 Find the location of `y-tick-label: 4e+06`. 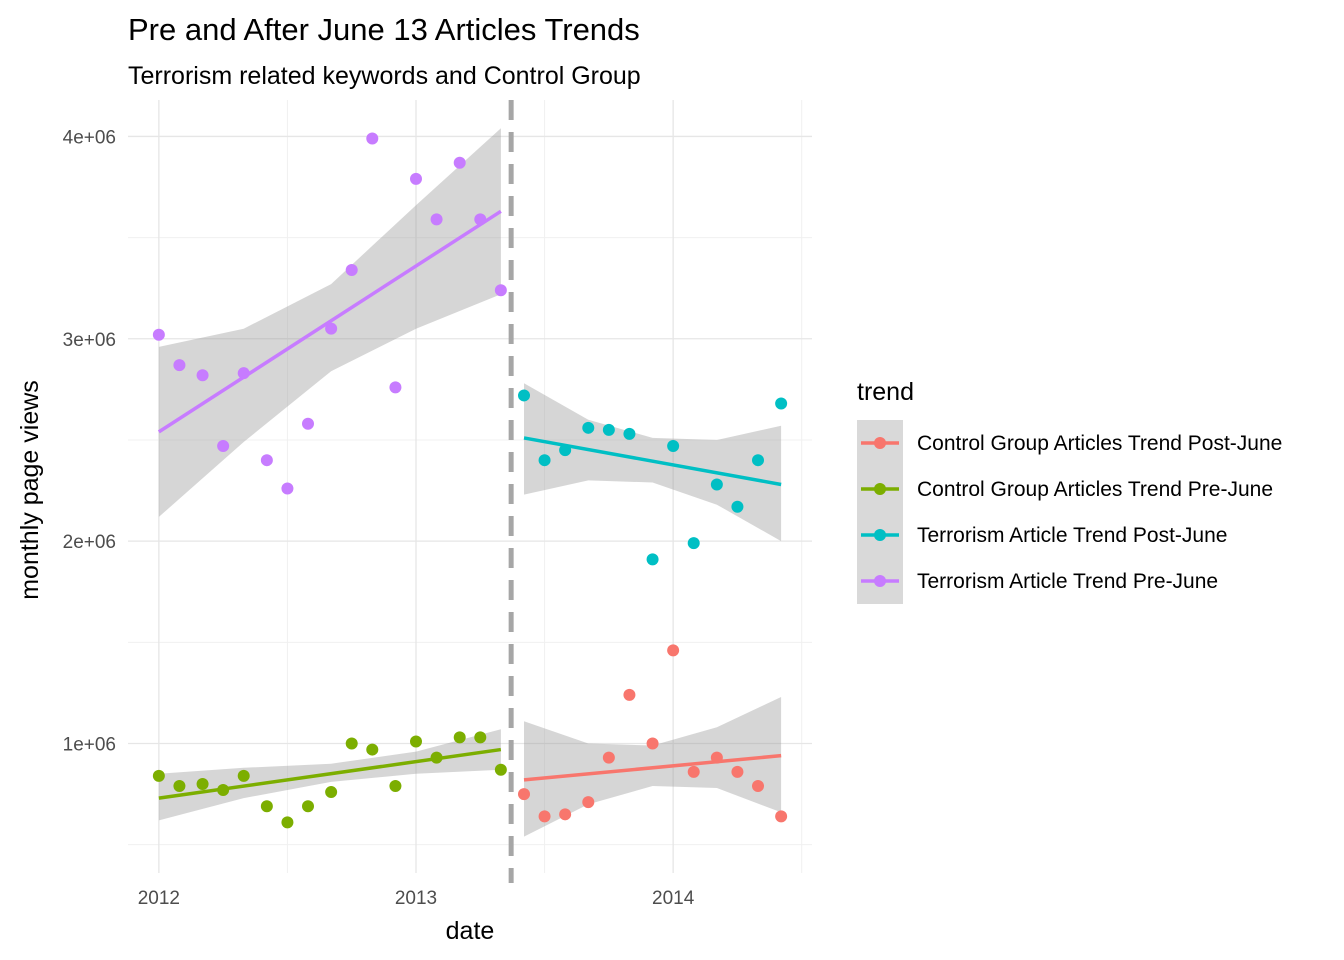

y-tick-label: 4e+06 is located at coordinates (89, 137).